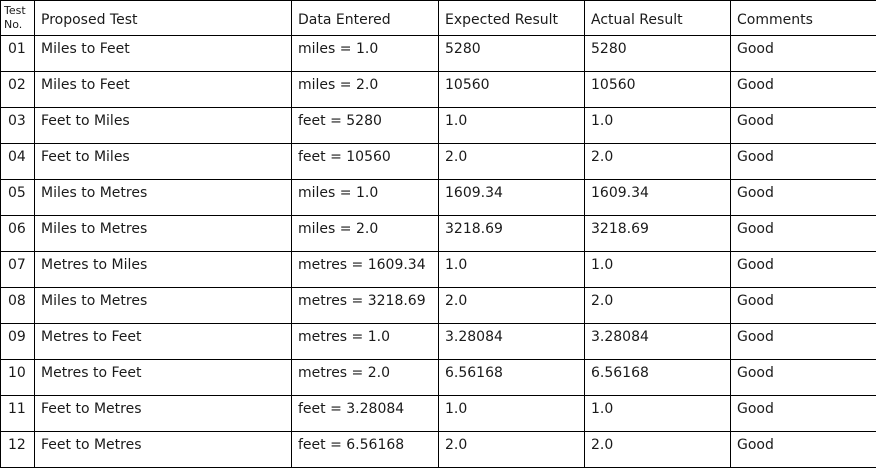  What do you see at coordinates (365, 125) in the screenshot?
I see `cell-data-entered: feet = 5280` at bounding box center [365, 125].